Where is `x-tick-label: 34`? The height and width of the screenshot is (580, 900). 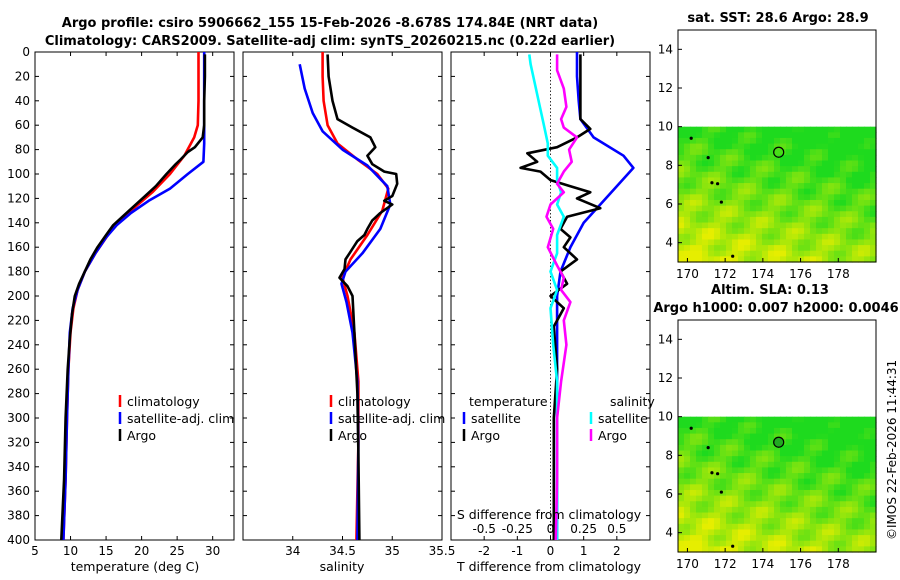 x-tick-label: 34 is located at coordinates (292, 551).